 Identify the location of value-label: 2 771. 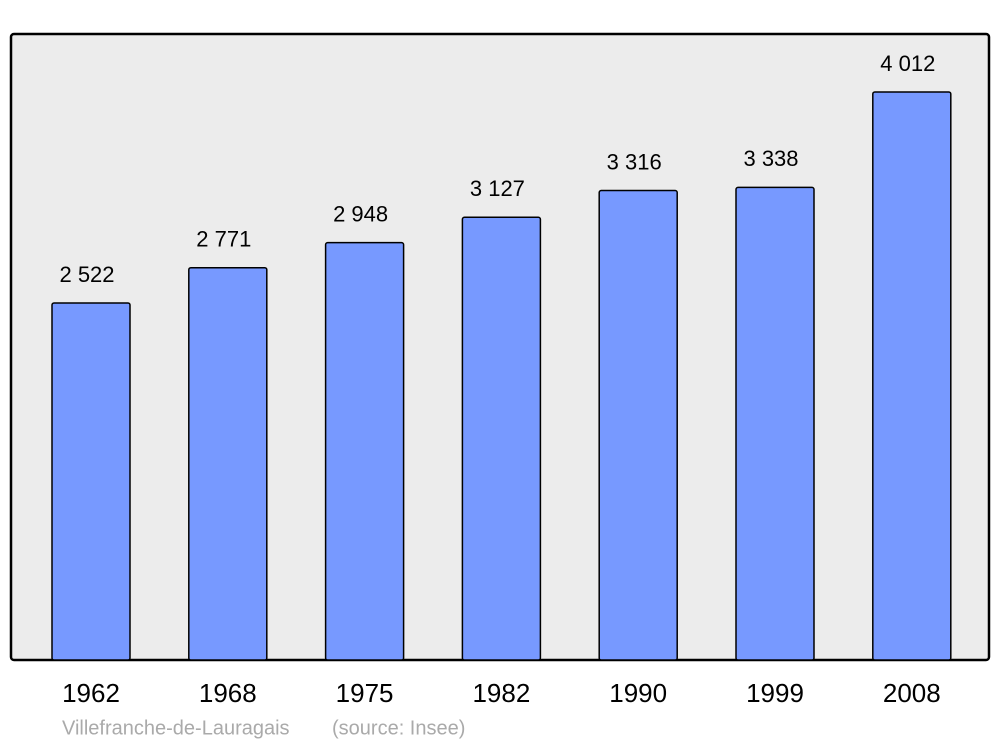
(223, 239).